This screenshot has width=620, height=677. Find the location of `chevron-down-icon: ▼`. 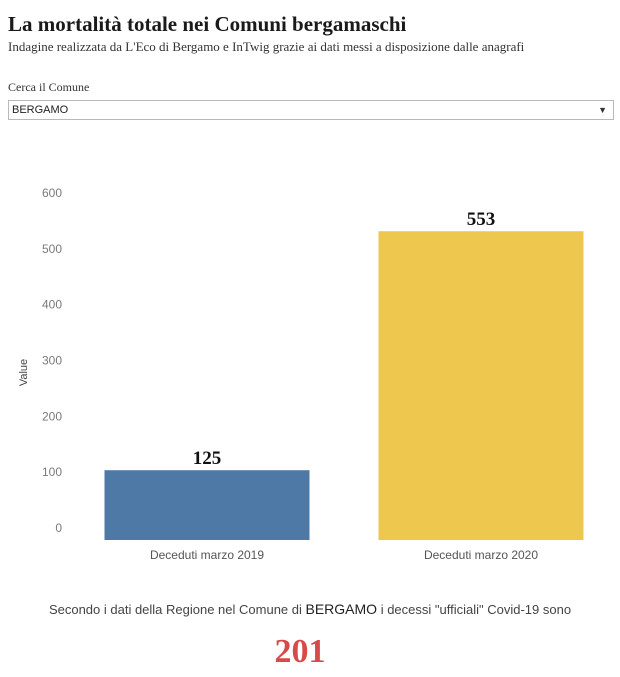

chevron-down-icon: ▼ is located at coordinates (602, 110).